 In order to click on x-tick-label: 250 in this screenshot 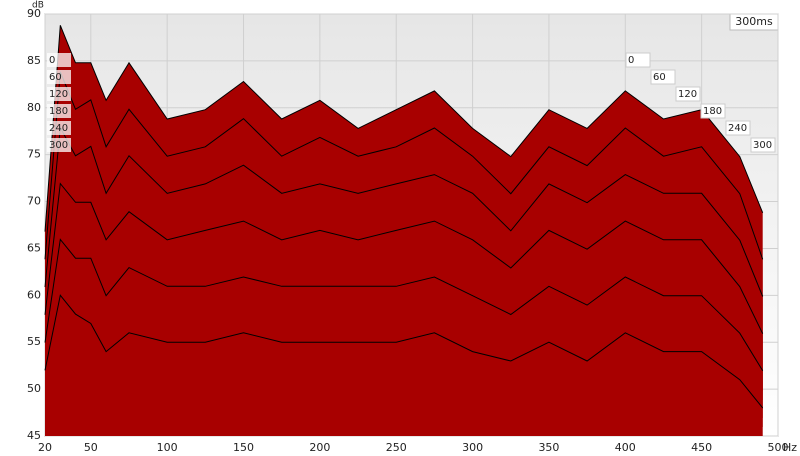, I will do `click(396, 447)`.